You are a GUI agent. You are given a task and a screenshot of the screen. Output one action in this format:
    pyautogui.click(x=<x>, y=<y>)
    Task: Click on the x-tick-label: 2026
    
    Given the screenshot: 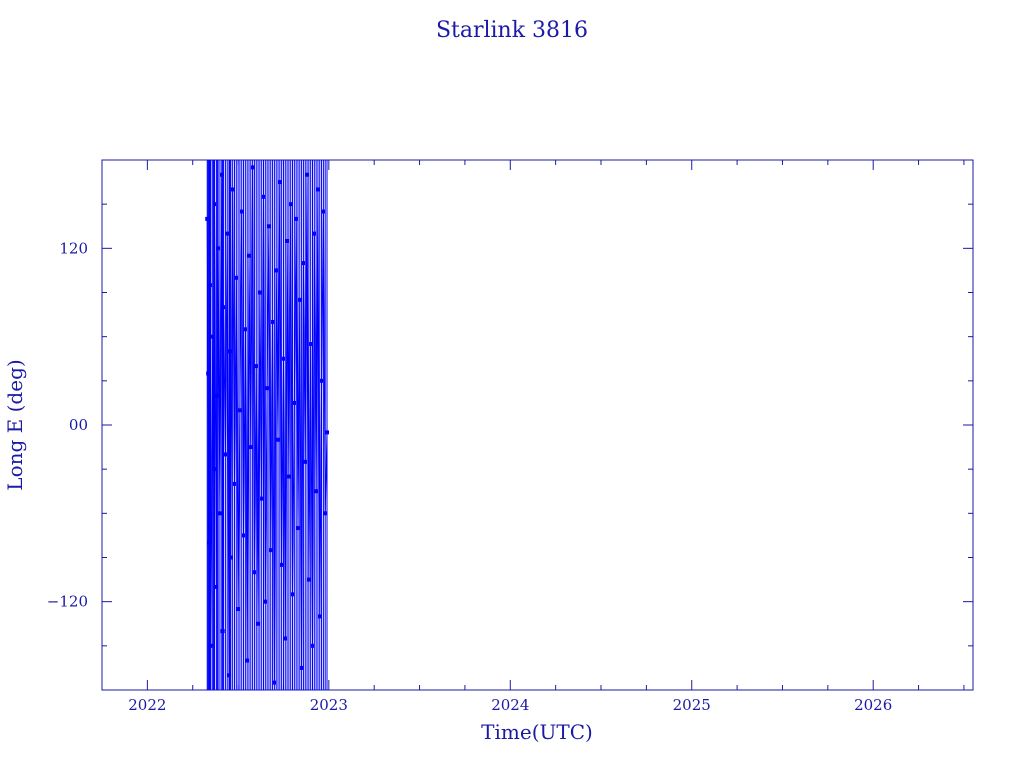 What is the action you would take?
    pyautogui.click(x=873, y=705)
    